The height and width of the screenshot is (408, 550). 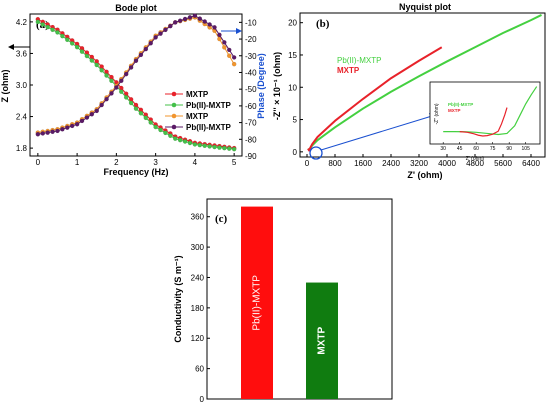 What do you see at coordinates (198, 111) in the screenshot?
I see `bode-legend: MXTP Pb(II)-MXTP MXTP Pb(II)-MXTP` at bounding box center [198, 111].